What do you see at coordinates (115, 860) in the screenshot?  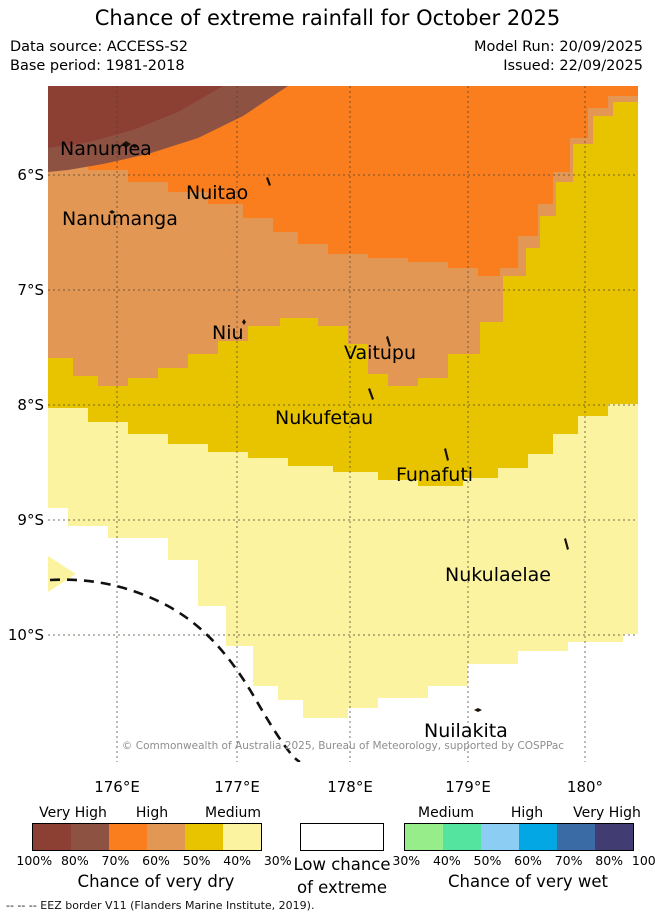 I see `legend-dry-tick-2: 70%` at bounding box center [115, 860].